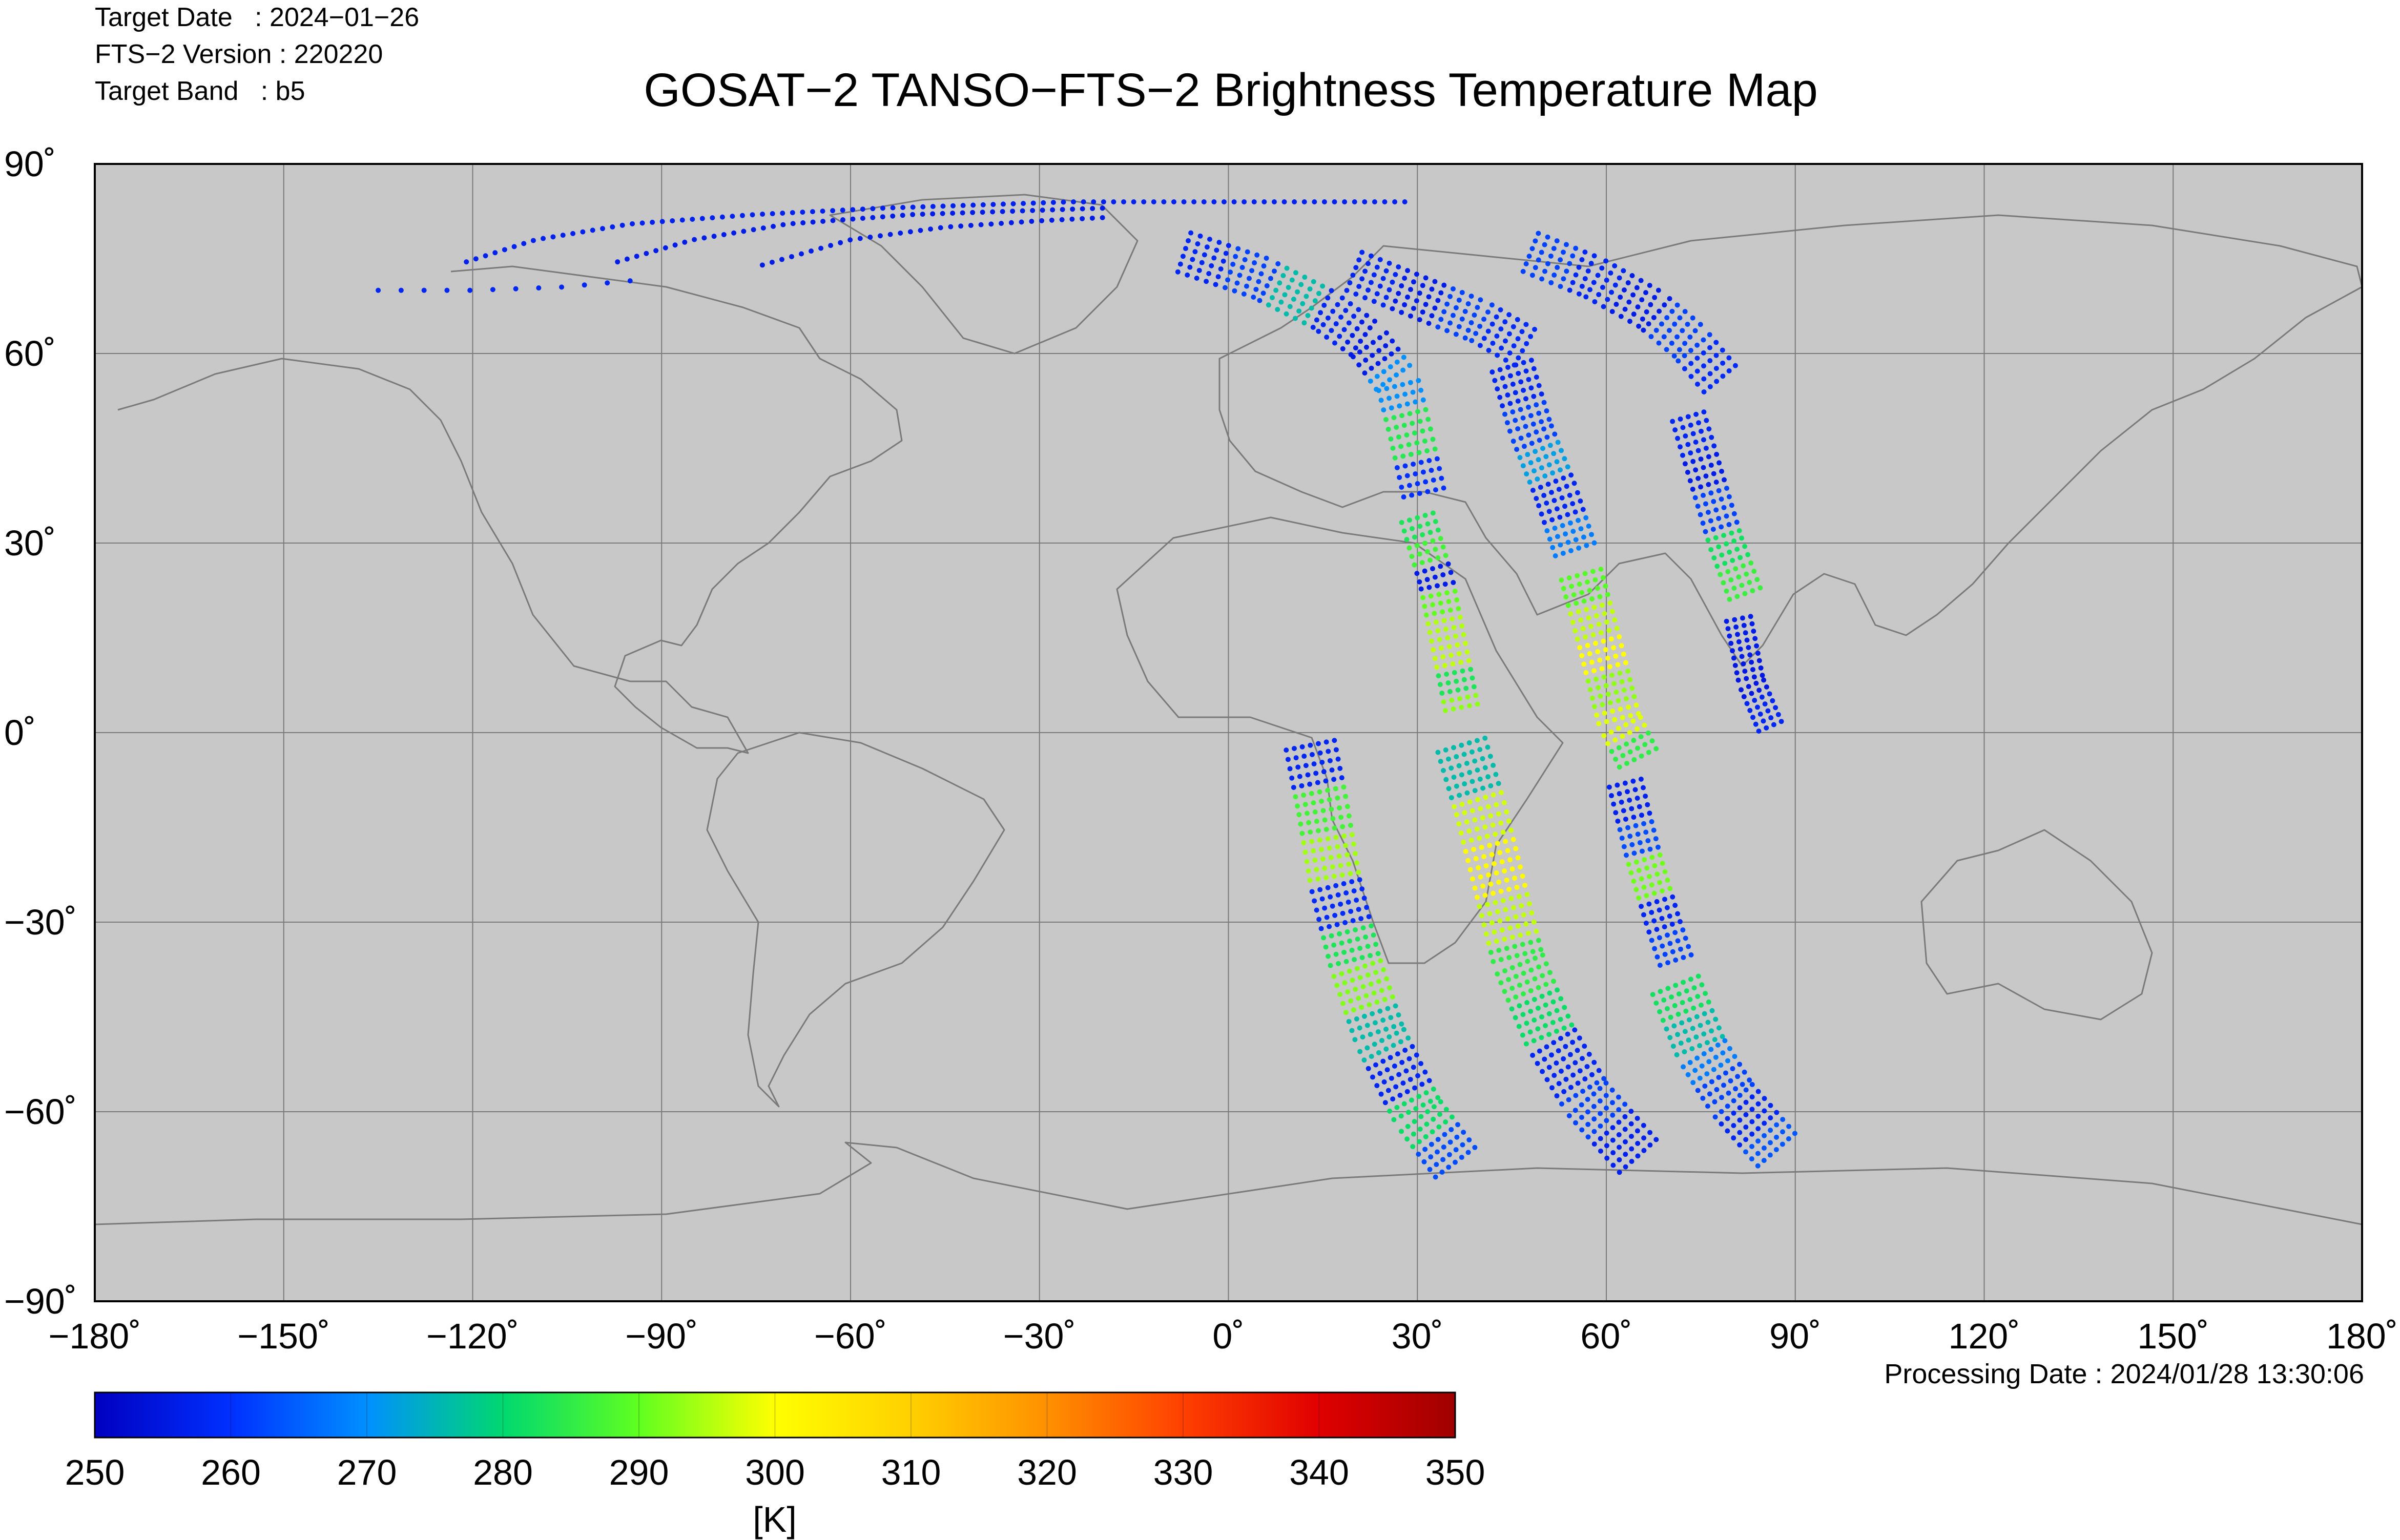 Image resolution: width=2400 pixels, height=1540 pixels. I want to click on y-tick-label: −60˚, so click(40, 1112).